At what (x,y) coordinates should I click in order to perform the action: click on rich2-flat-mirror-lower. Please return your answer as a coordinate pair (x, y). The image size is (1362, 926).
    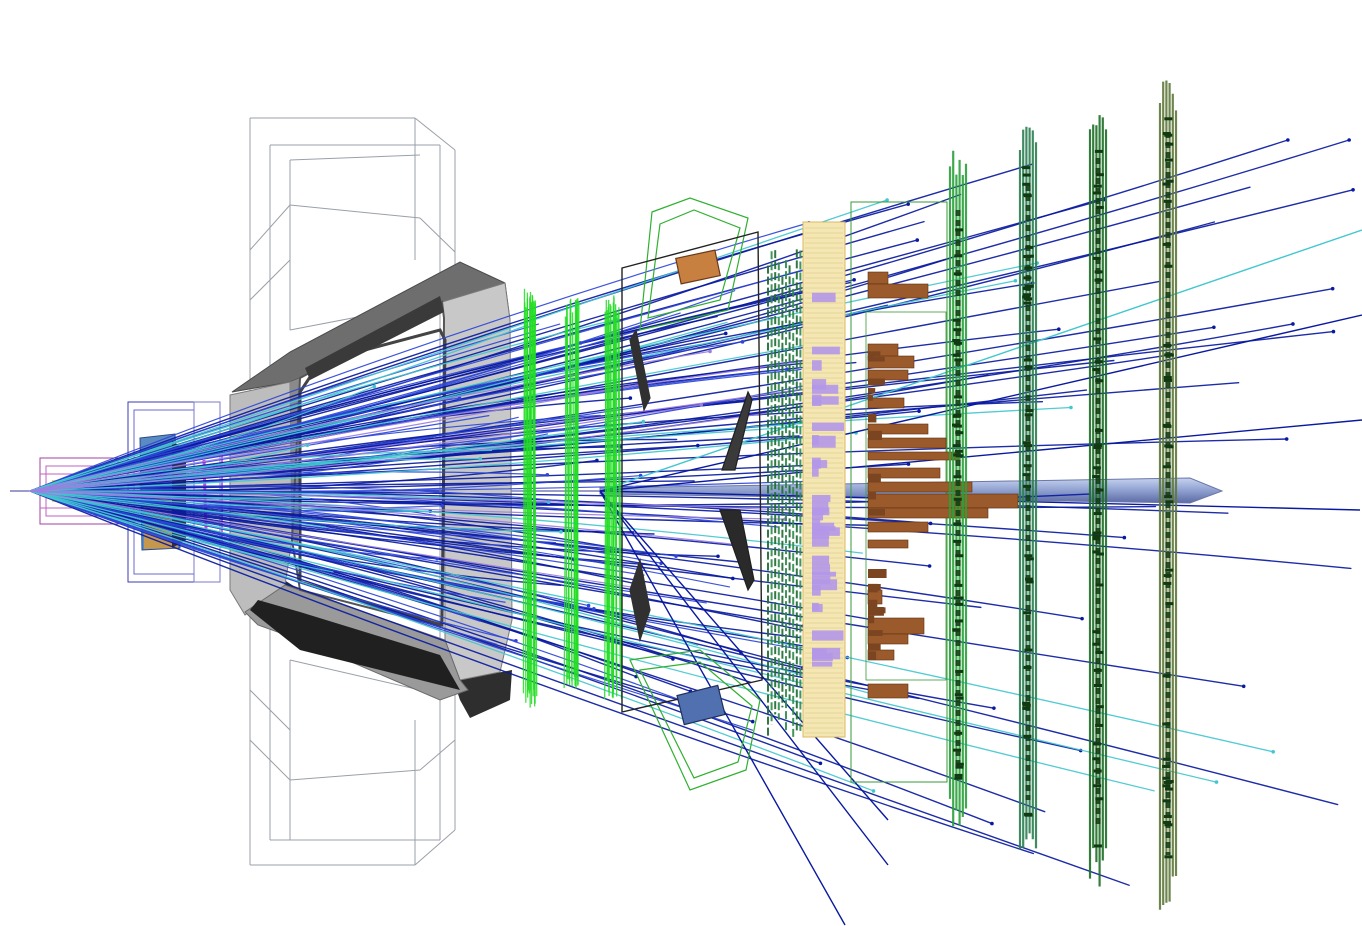
    Looking at the image, I should click on (737, 550).